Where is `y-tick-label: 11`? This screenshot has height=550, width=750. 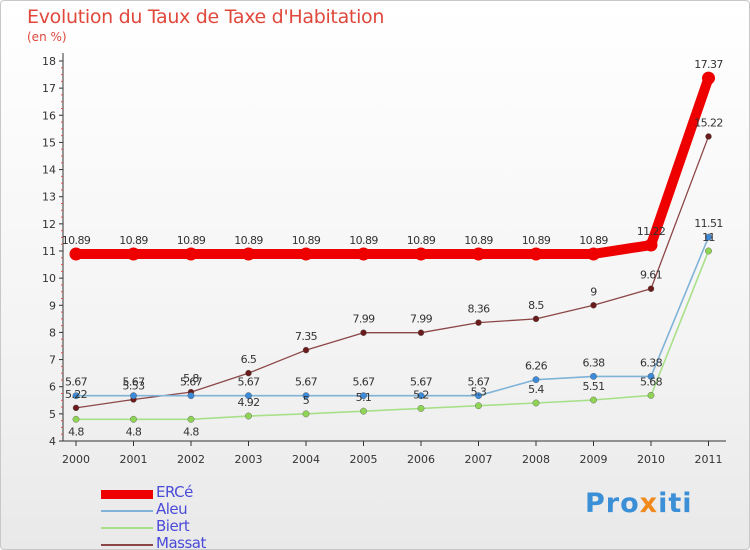
y-tick-label: 11 is located at coordinates (49, 251).